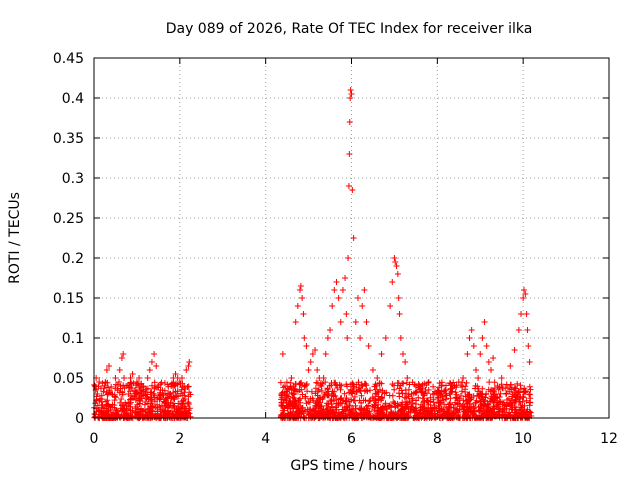  Describe the element at coordinates (68, 219) in the screenshot. I see `y-tick-label: 0.25` at that location.